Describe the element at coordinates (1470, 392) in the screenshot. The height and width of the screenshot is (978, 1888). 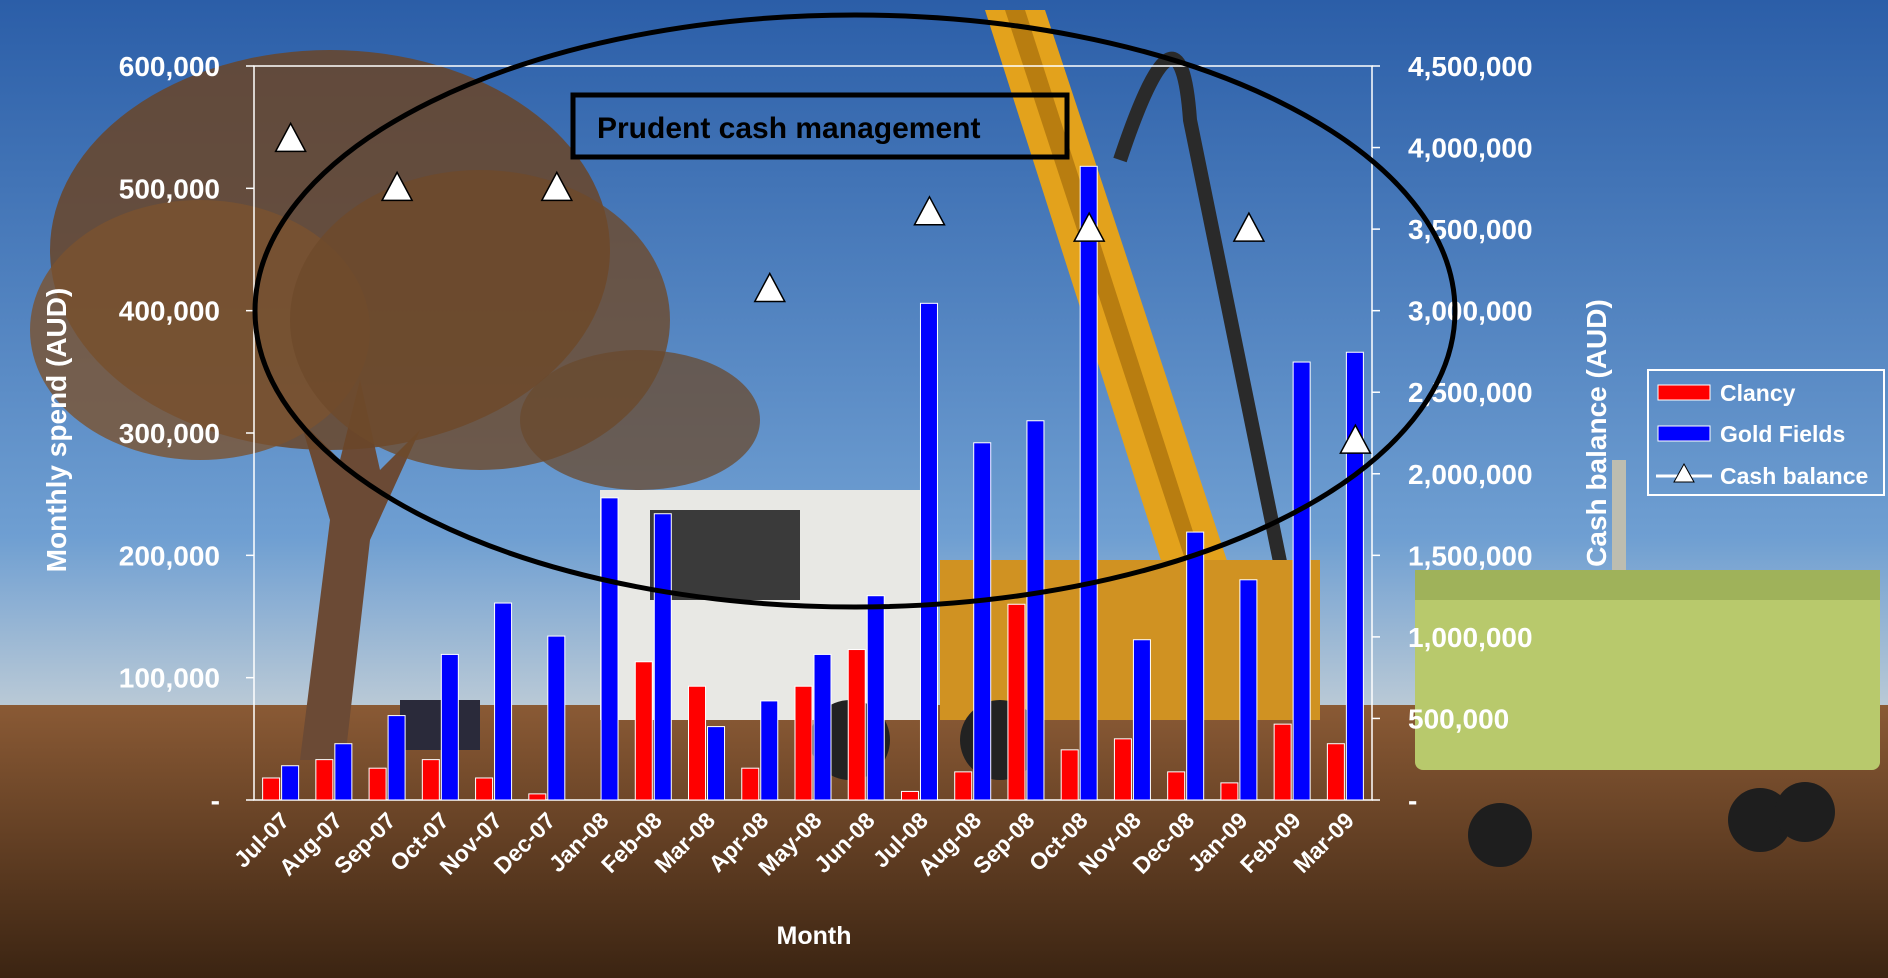
I see `right-tick-label: 2,500,000` at that location.